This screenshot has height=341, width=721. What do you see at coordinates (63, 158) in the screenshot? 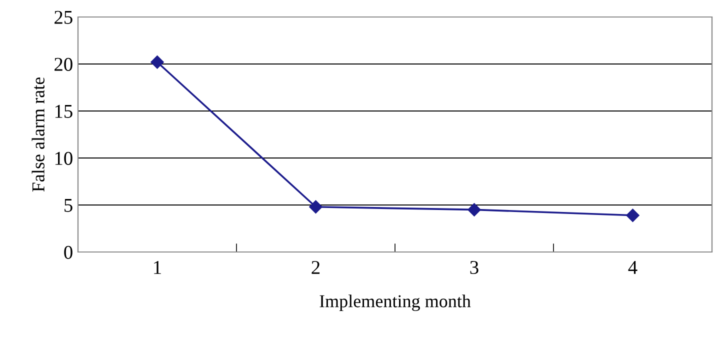
I see `y-tick-label: 10` at bounding box center [63, 158].